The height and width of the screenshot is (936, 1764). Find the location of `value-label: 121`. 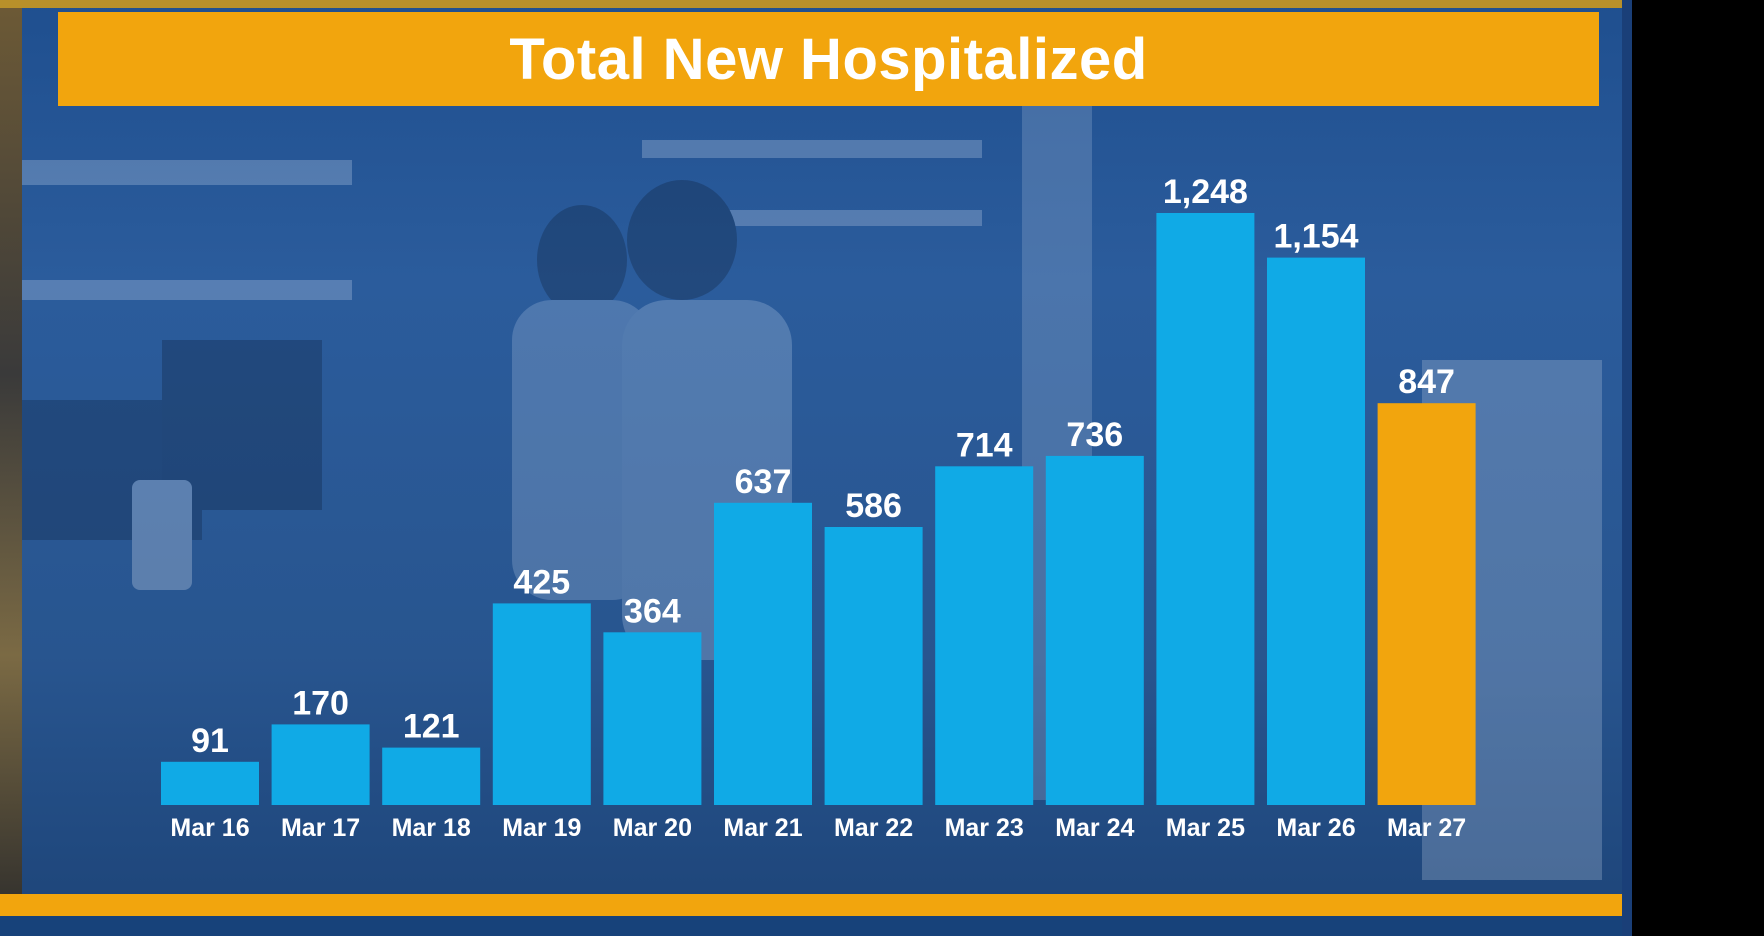

value-label: 121 is located at coordinates (431, 727).